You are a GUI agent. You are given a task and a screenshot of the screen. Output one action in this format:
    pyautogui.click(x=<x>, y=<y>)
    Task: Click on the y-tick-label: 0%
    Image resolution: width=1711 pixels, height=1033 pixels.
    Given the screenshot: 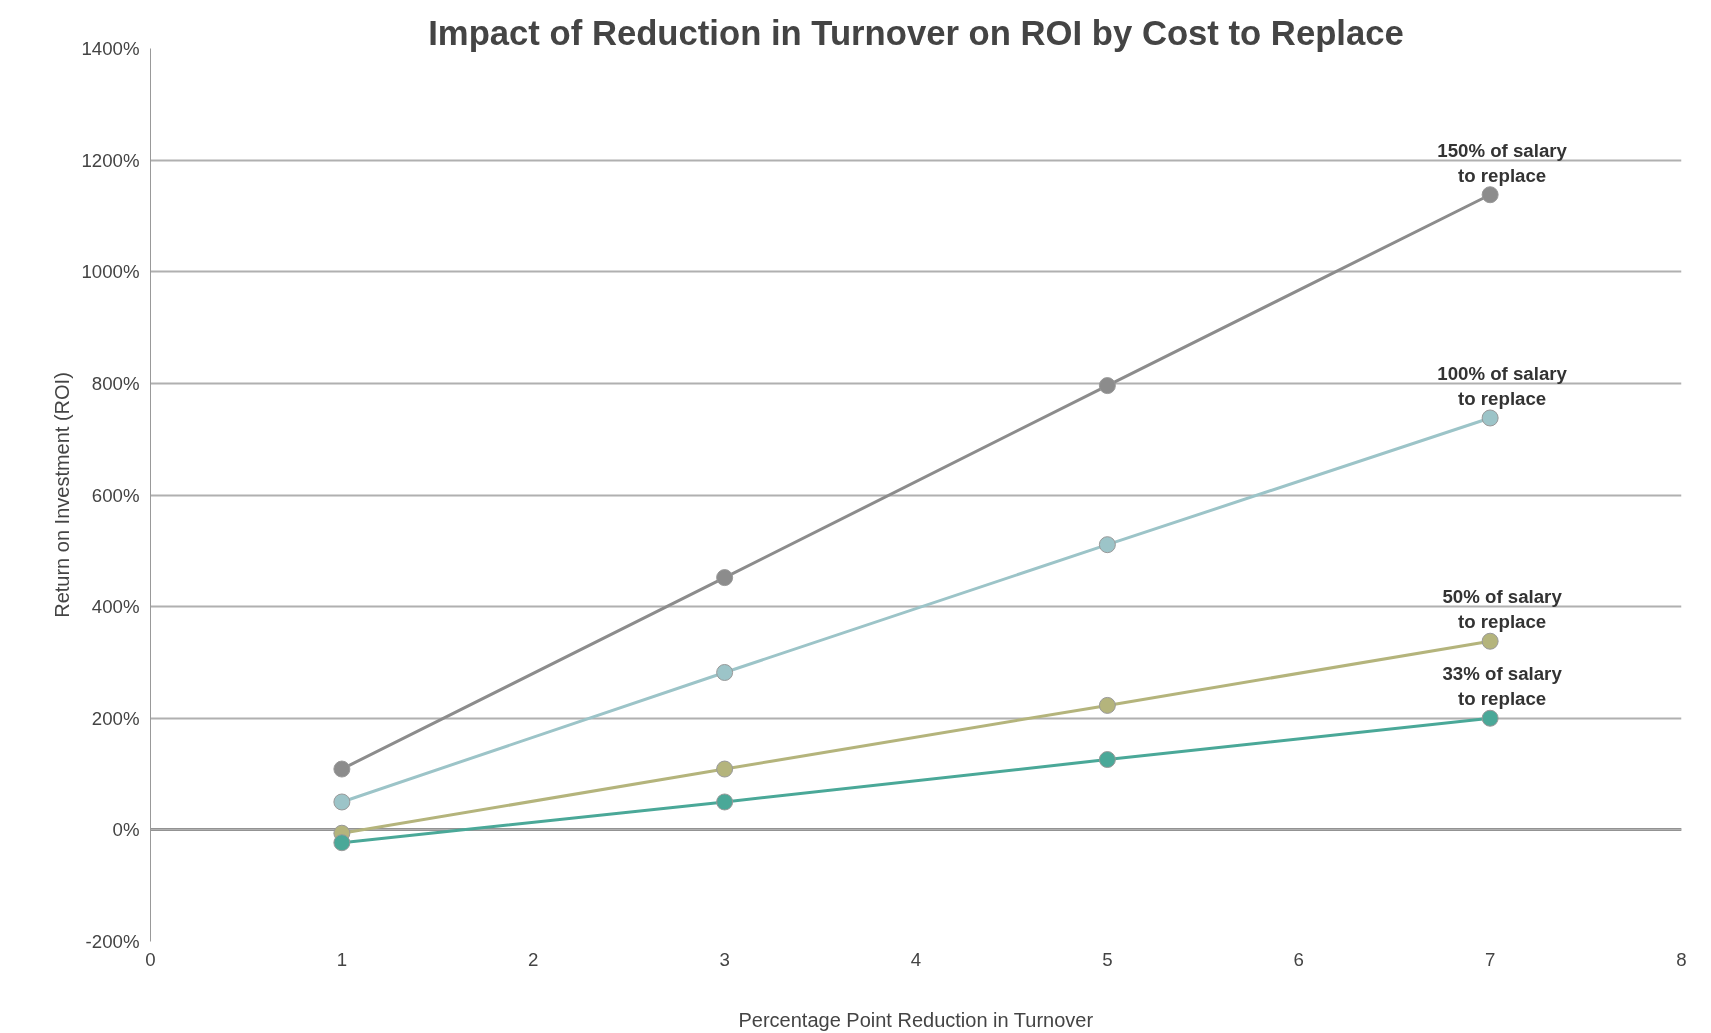 What is the action you would take?
    pyautogui.click(x=126, y=830)
    